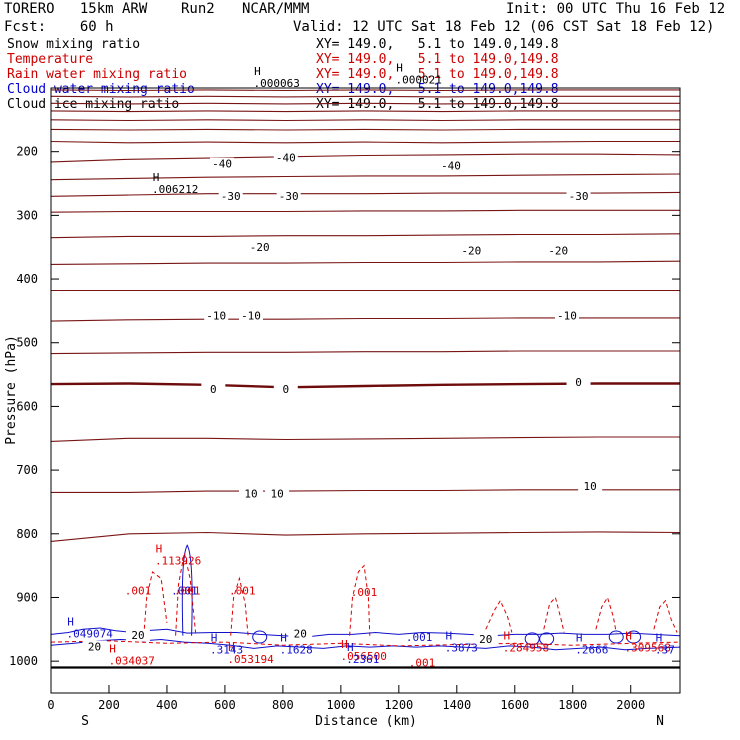  What do you see at coordinates (23, 661) in the screenshot?
I see `y-tick-label: 1000` at bounding box center [23, 661].